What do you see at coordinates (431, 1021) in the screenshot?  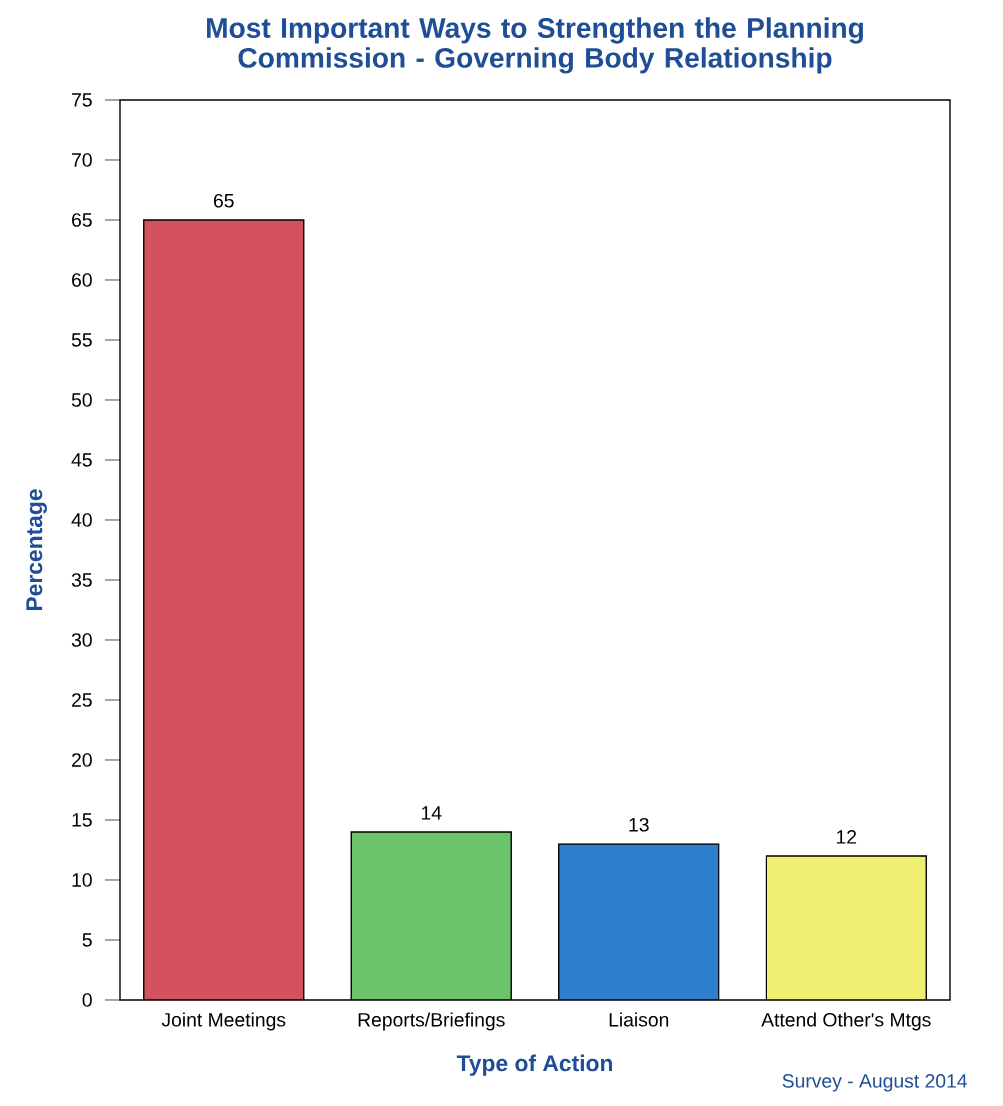 I see `x-tick-label: Reports/Briefings` at bounding box center [431, 1021].